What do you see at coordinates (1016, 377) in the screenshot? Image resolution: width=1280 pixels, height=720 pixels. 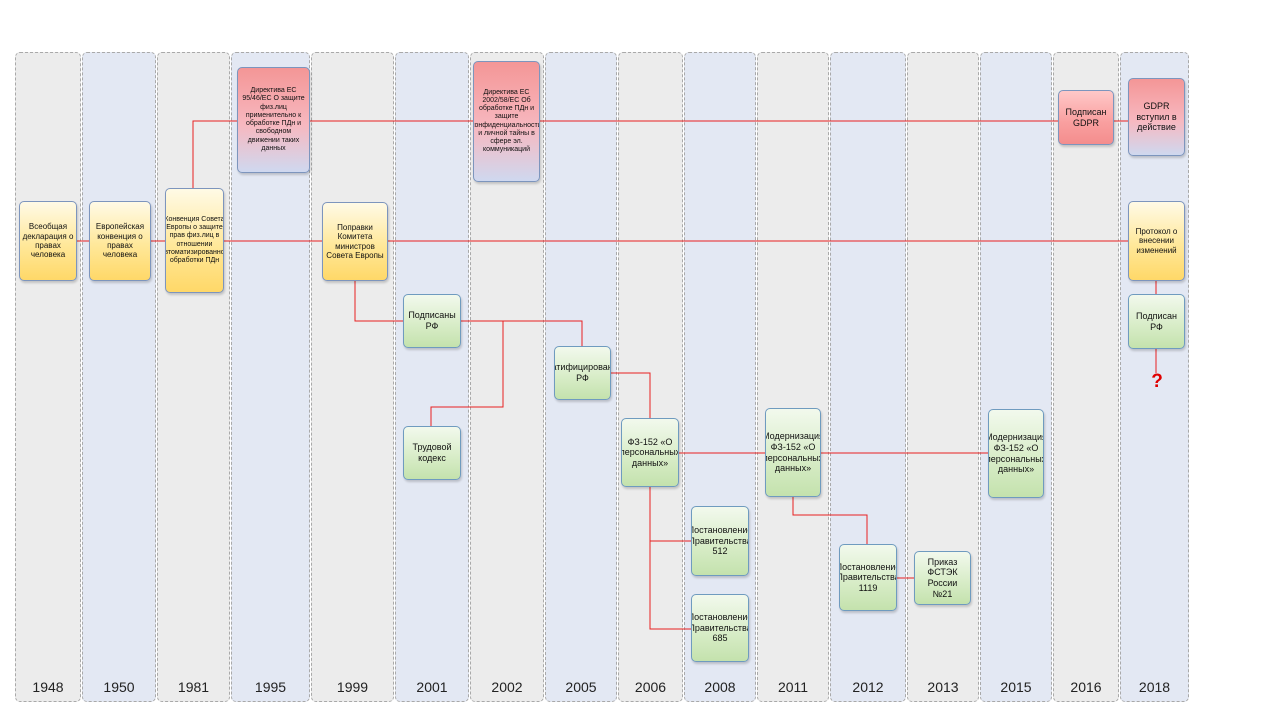 I see `timeline-column-2015` at bounding box center [1016, 377].